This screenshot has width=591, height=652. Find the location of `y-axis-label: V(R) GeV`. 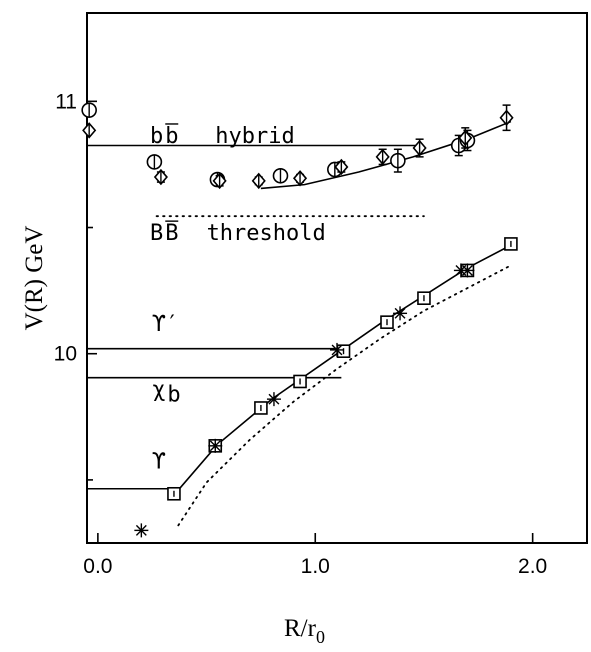

y-axis-label: V(R) GeV is located at coordinates (34, 278).